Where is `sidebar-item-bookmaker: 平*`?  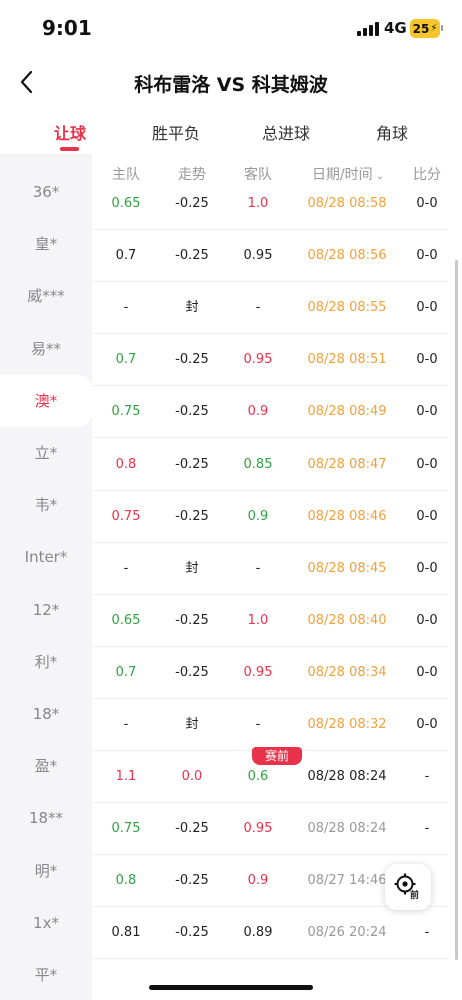
sidebar-item-bookmaker: 平* is located at coordinates (46, 975).